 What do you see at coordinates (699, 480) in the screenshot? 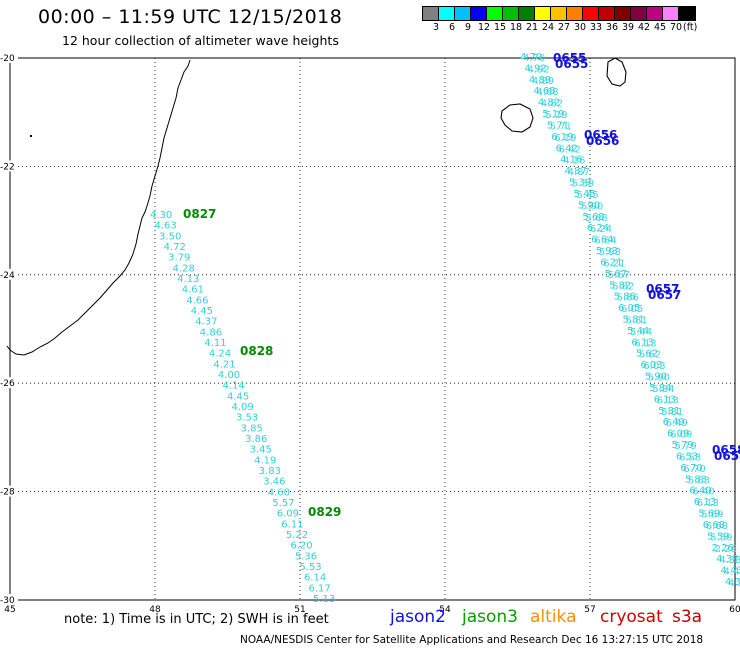
I see `wave-height-label: 5.83` at bounding box center [699, 480].